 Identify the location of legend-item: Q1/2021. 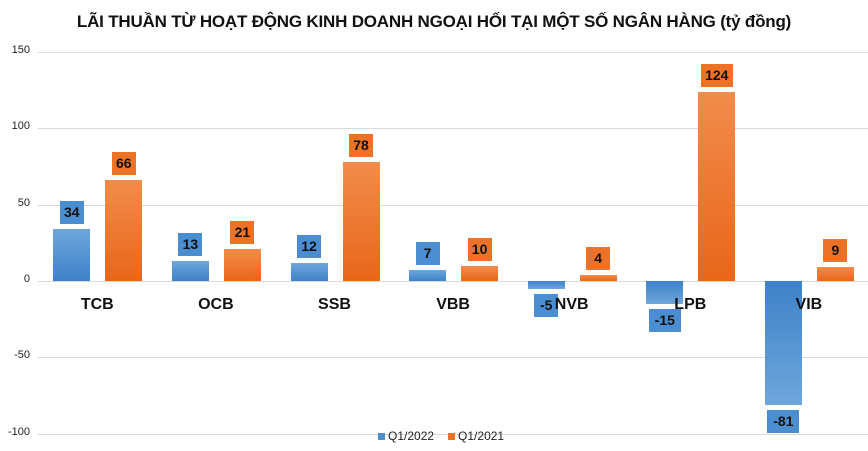
(476, 436).